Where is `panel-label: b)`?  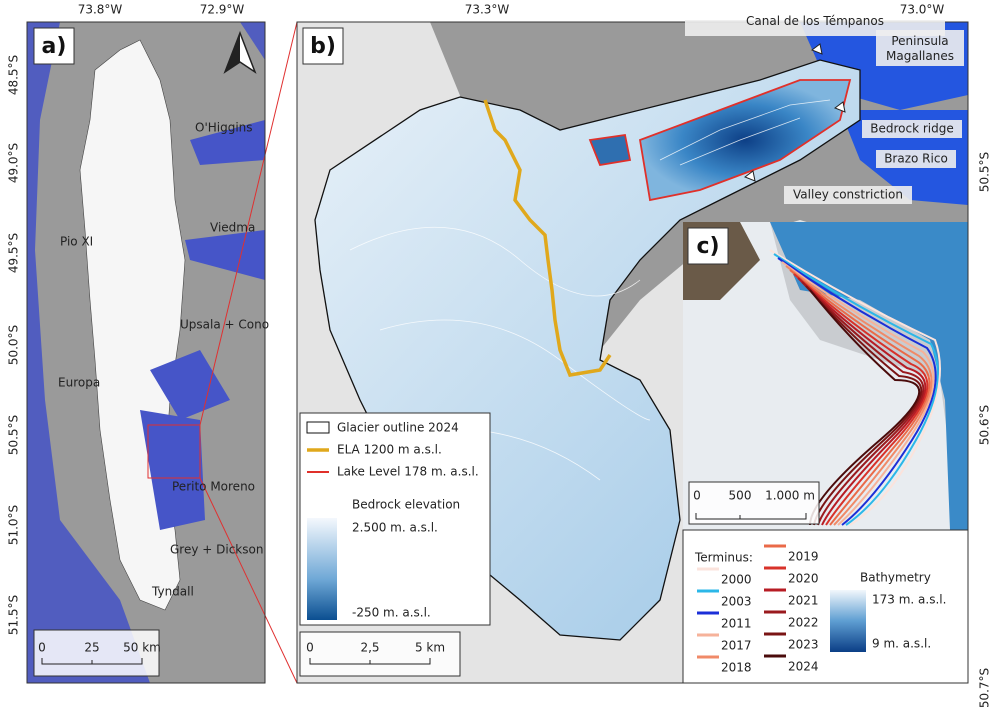
panel-label: b) is located at coordinates (323, 46).